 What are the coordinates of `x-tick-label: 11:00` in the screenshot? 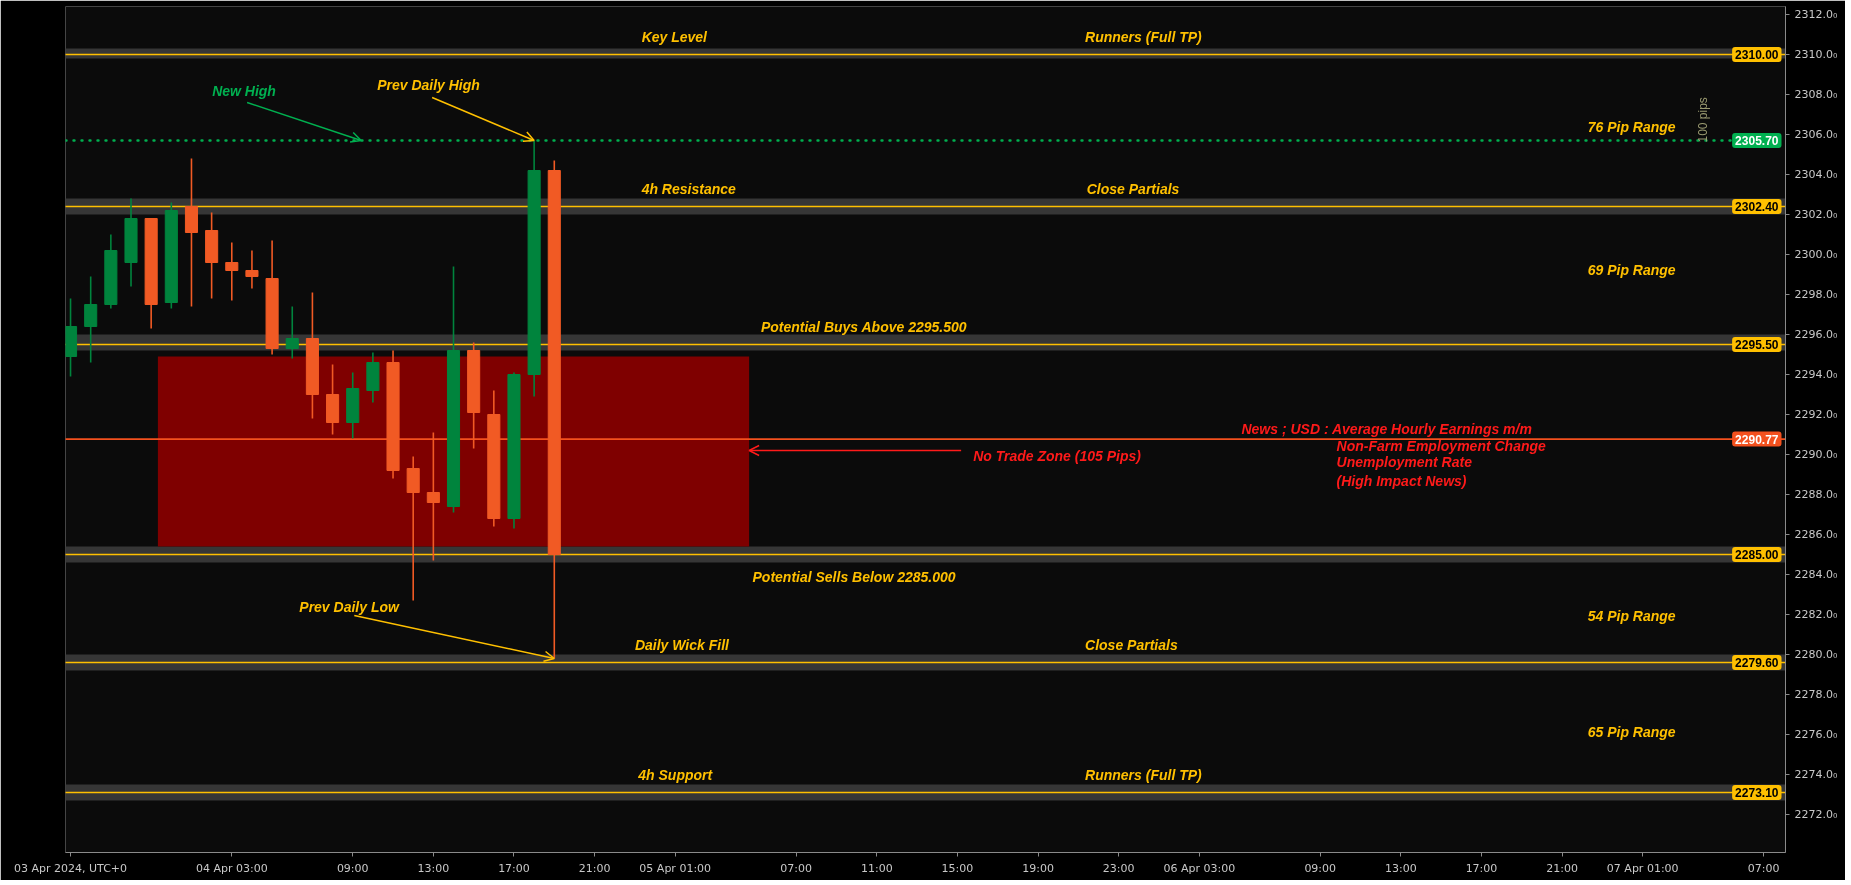 It's located at (876, 868).